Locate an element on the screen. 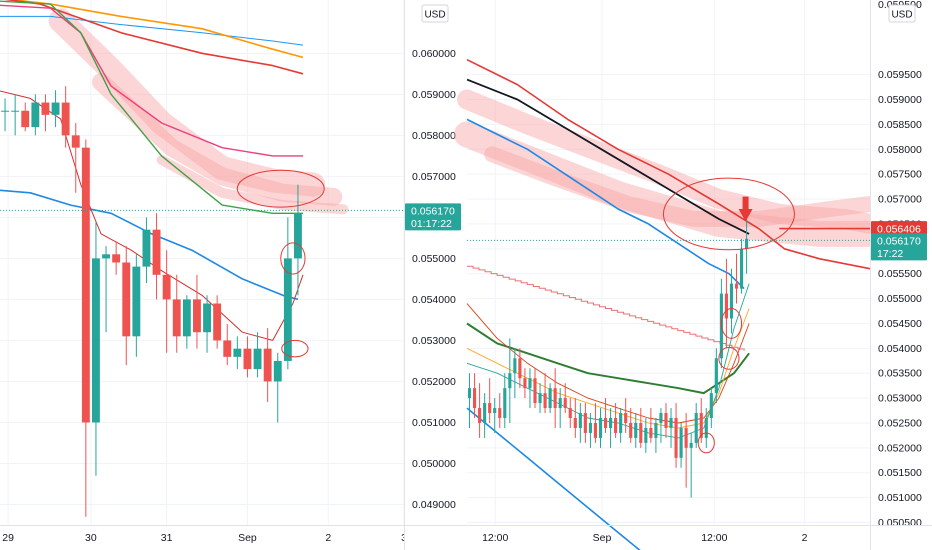  left-highlight-bands is located at coordinates (198, 111).